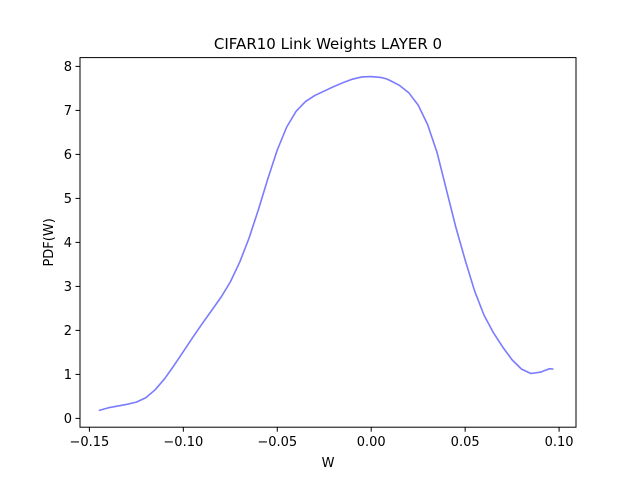 The height and width of the screenshot is (480, 640). I want to click on chart-title: CIFAR10 Link Weights LAYER 0, so click(328, 44).